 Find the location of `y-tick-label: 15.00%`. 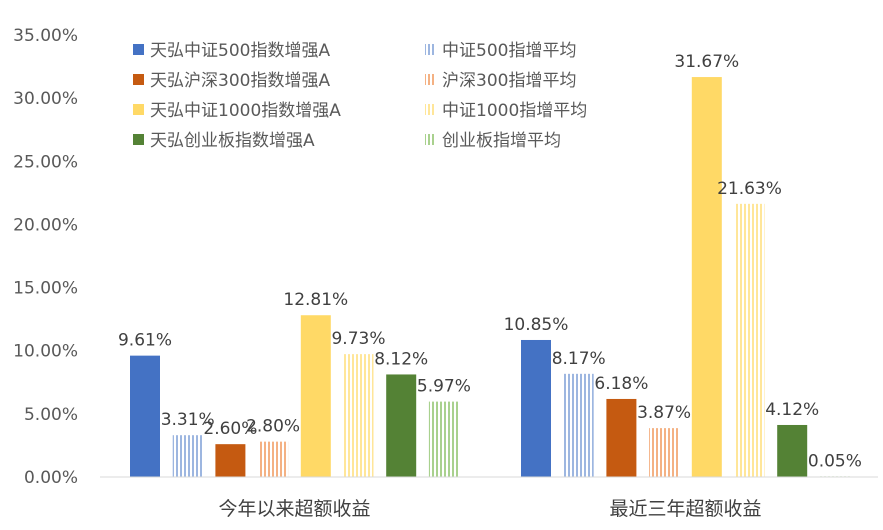

y-tick-label: 15.00% is located at coordinates (45, 289).